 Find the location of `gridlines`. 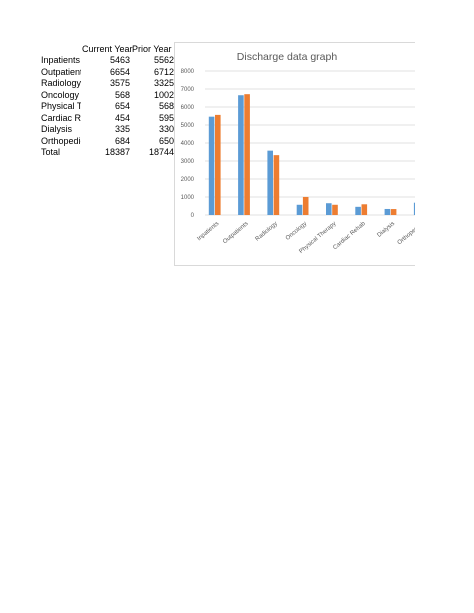

gridlines is located at coordinates (310, 143).